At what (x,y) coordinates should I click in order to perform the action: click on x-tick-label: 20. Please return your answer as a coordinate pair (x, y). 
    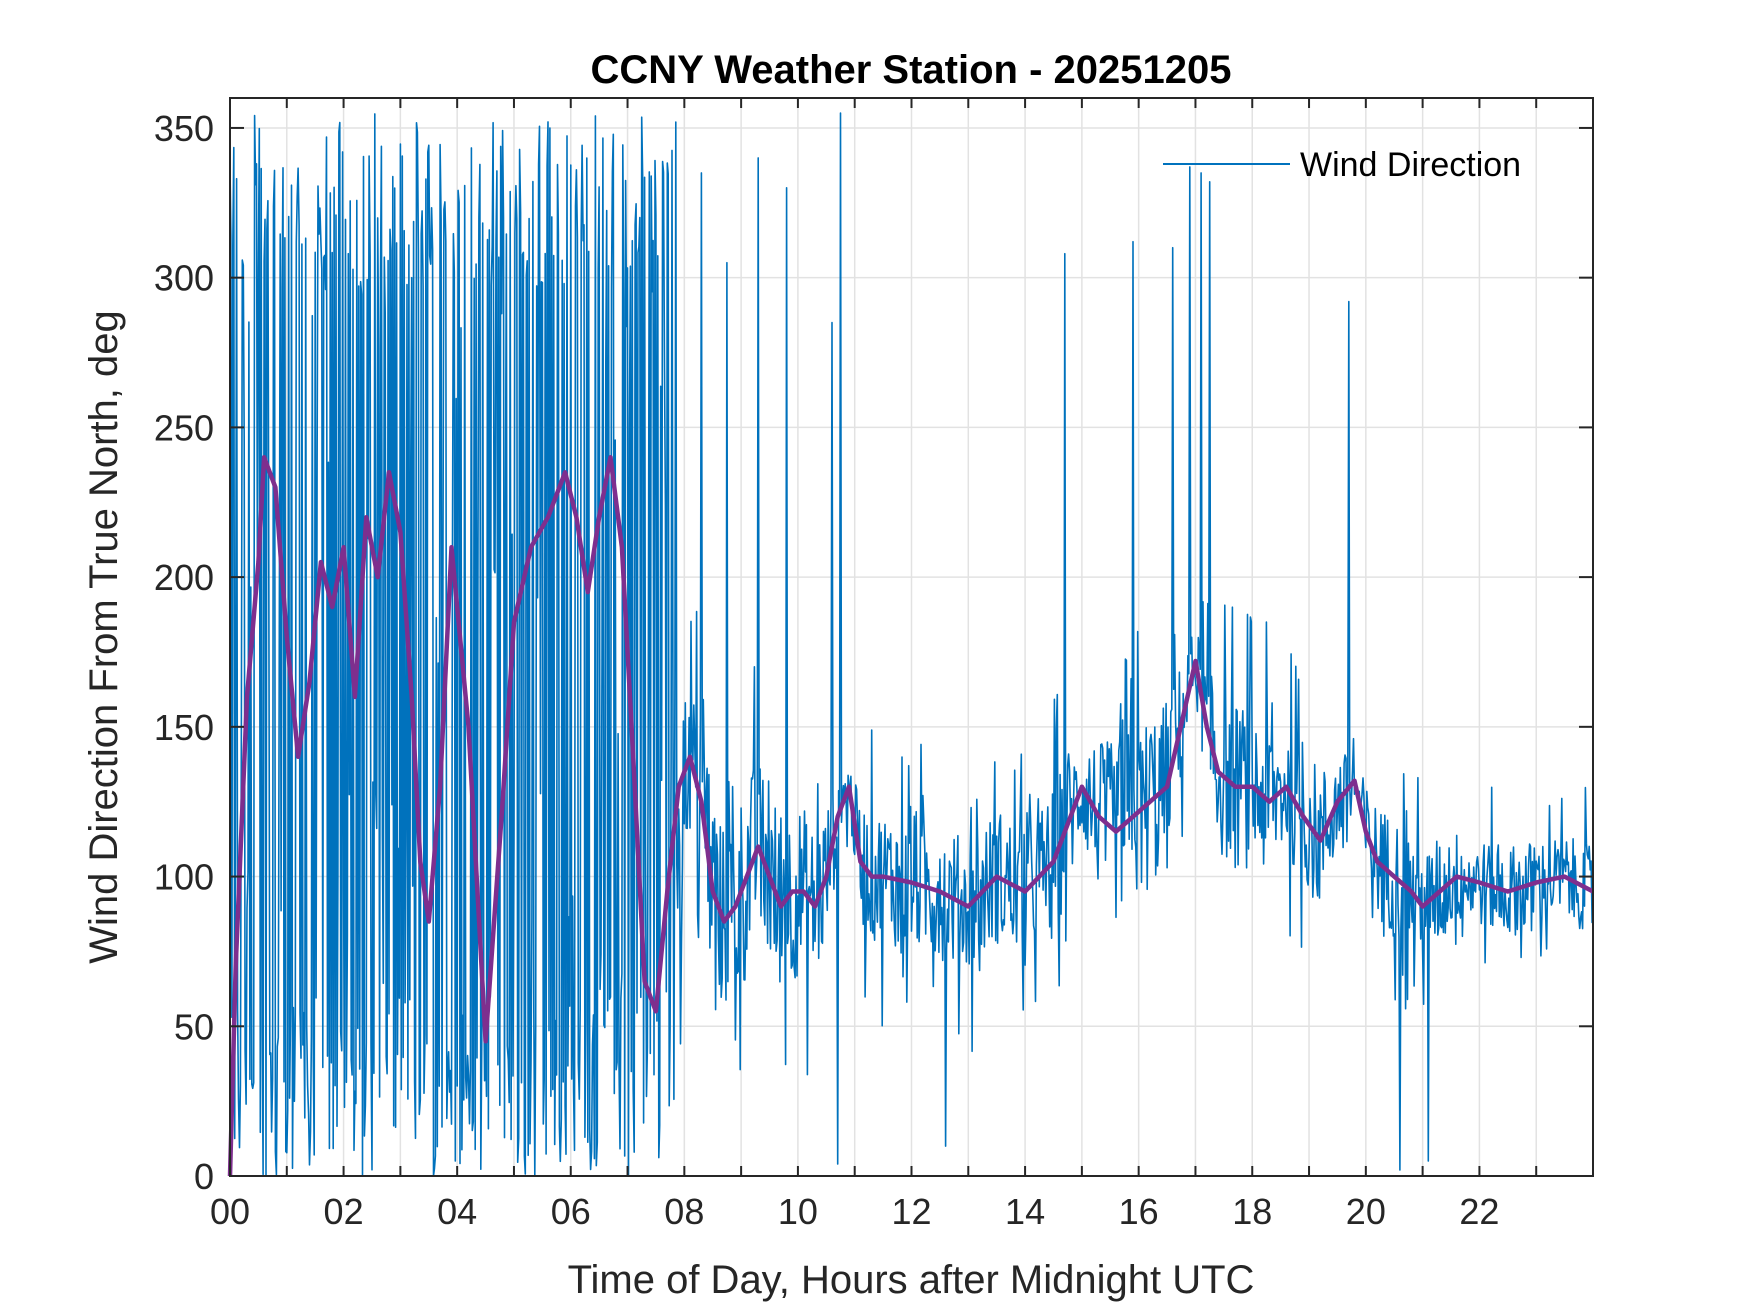
    Looking at the image, I should click on (1366, 1211).